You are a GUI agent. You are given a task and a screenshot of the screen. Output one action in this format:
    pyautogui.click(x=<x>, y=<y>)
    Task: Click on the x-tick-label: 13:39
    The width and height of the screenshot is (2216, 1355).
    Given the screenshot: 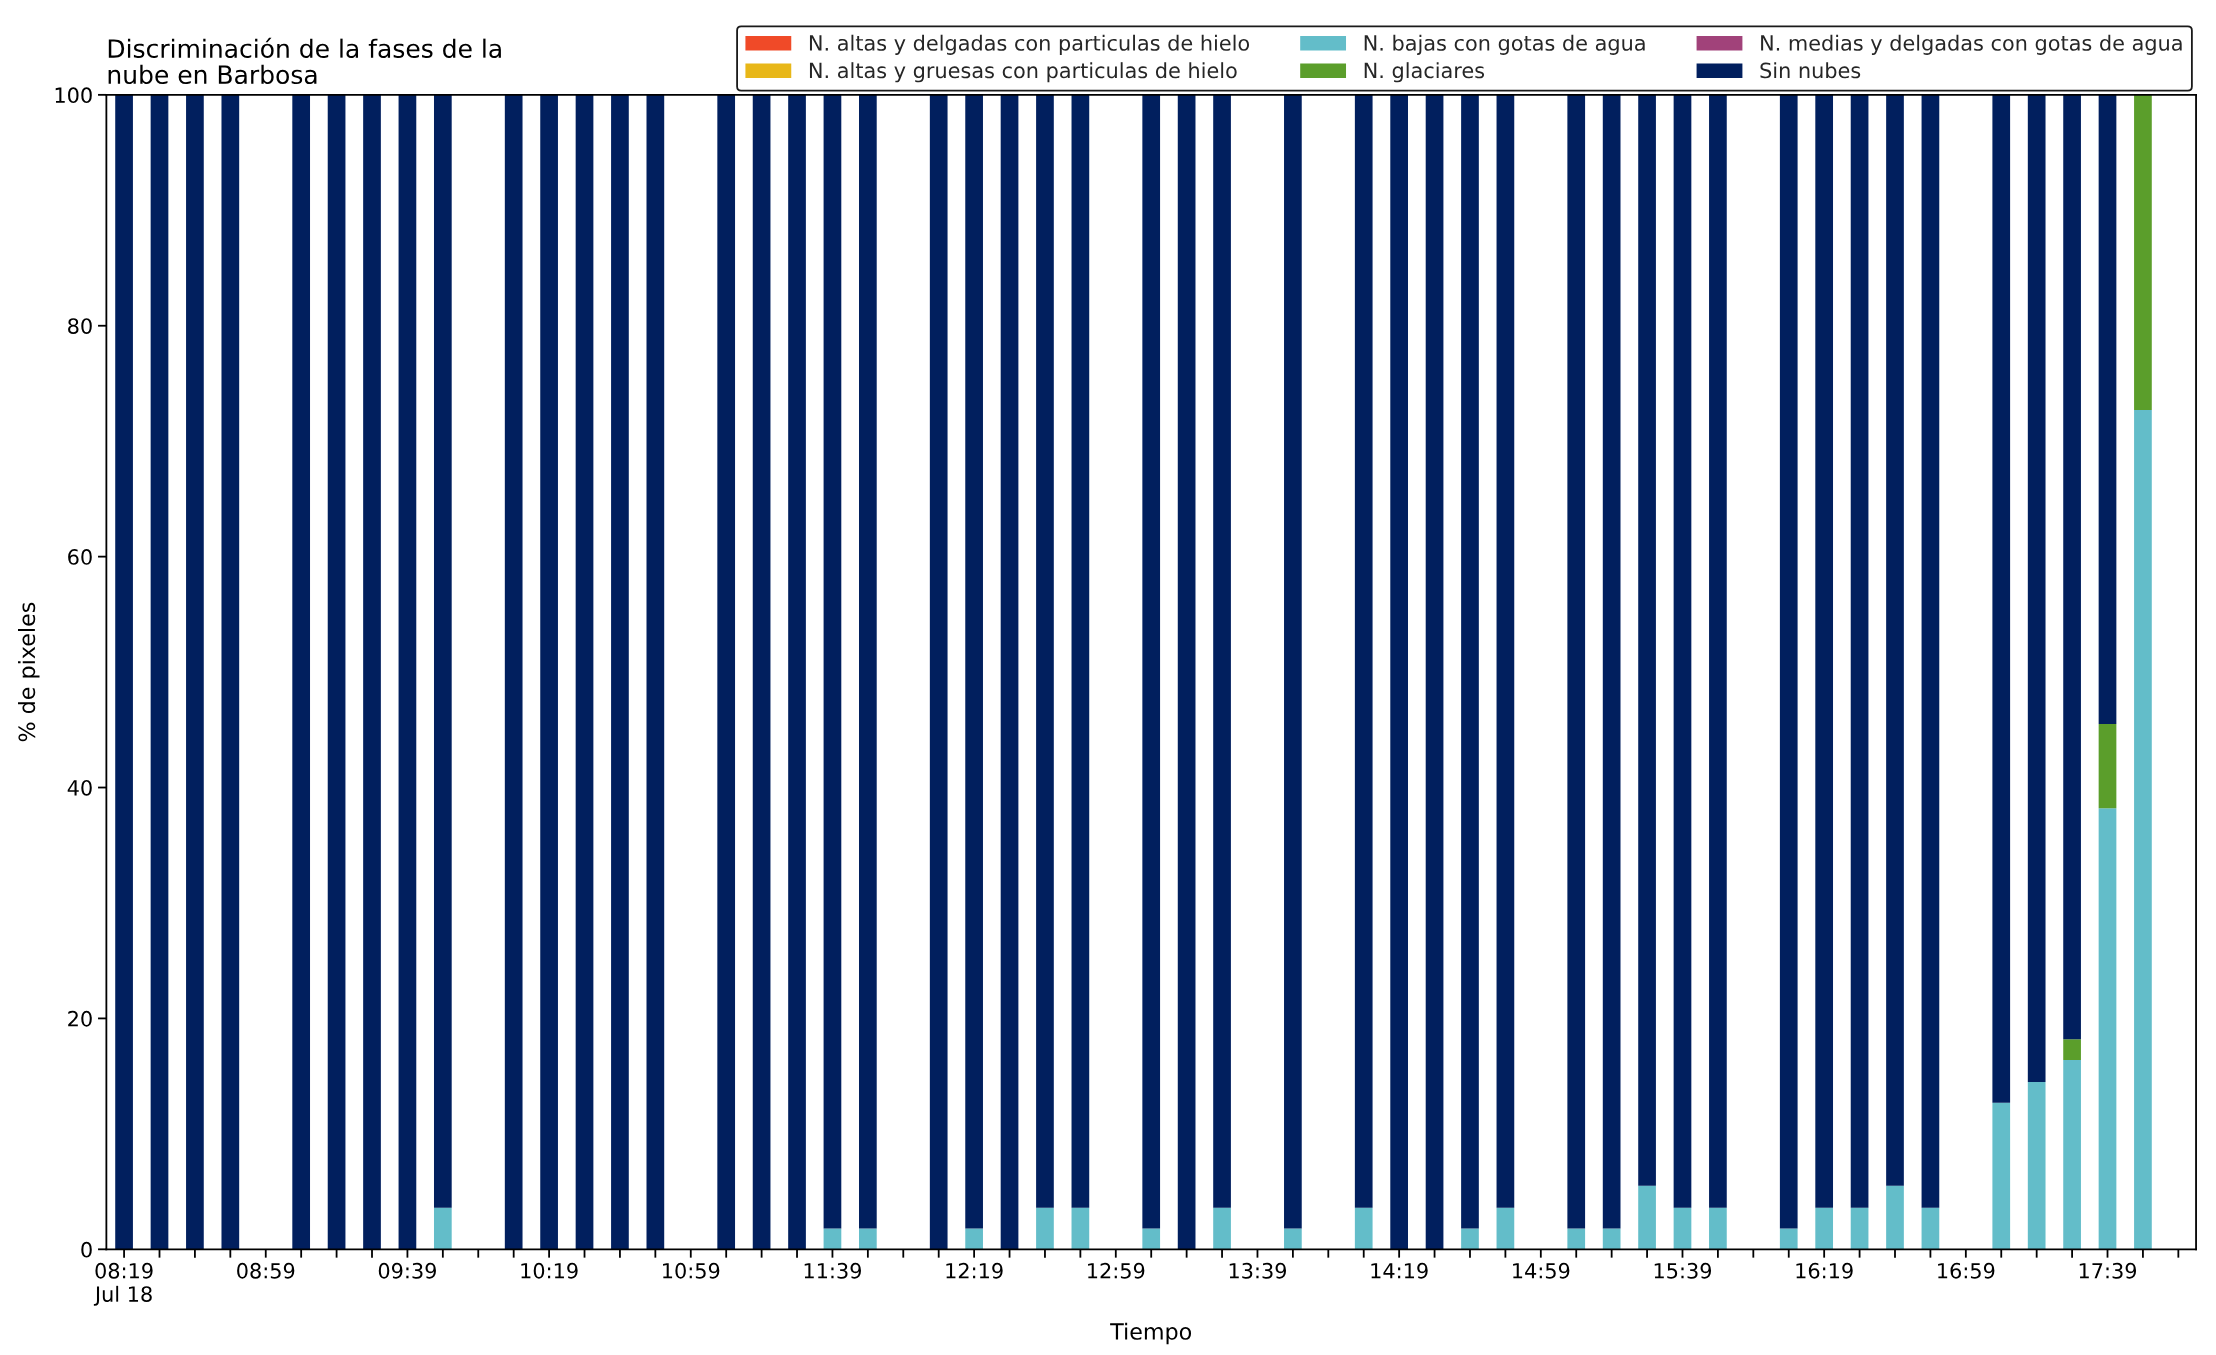 What is the action you would take?
    pyautogui.click(x=1258, y=1270)
    